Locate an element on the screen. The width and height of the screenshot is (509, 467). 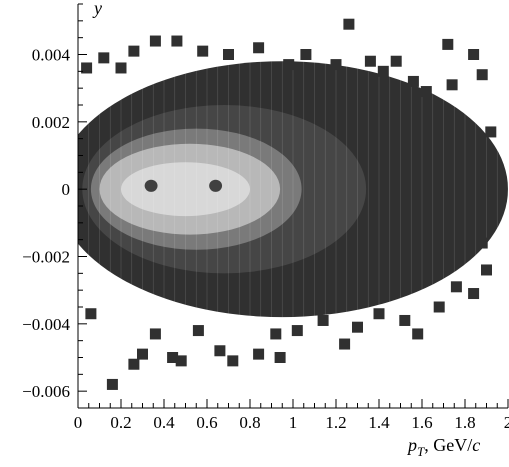
x-tick-label: 0.4 is located at coordinates (164, 422).